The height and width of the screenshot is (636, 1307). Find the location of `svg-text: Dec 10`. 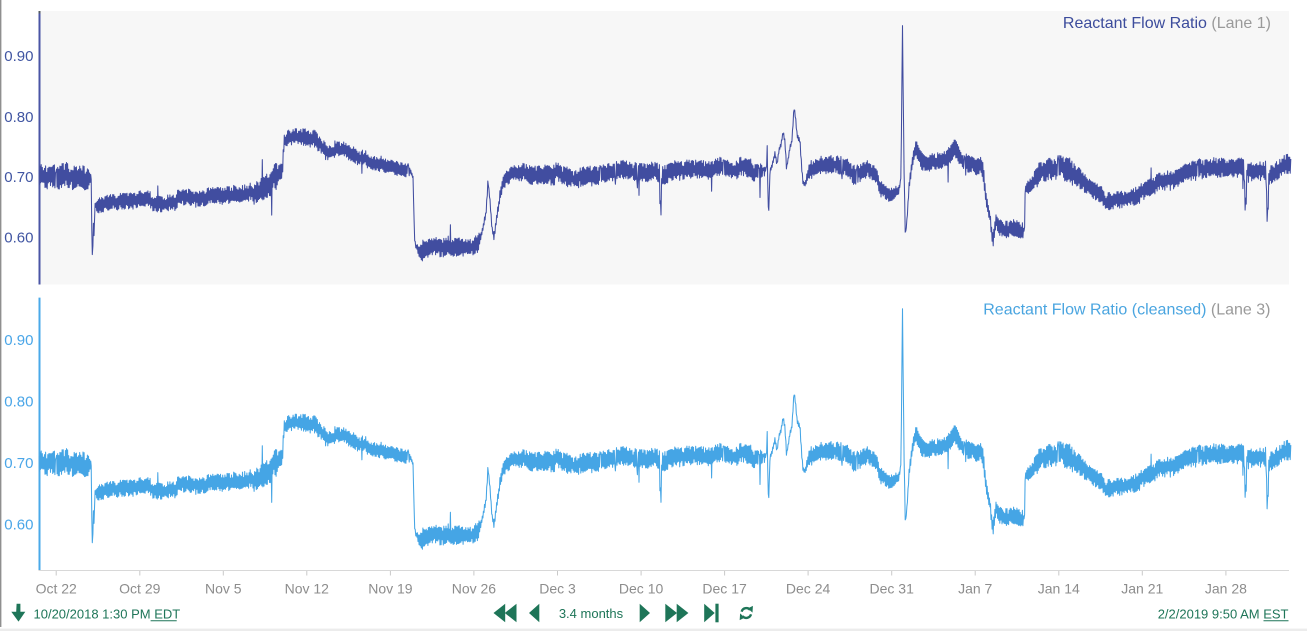

svg-text: Dec 10 is located at coordinates (641, 589).